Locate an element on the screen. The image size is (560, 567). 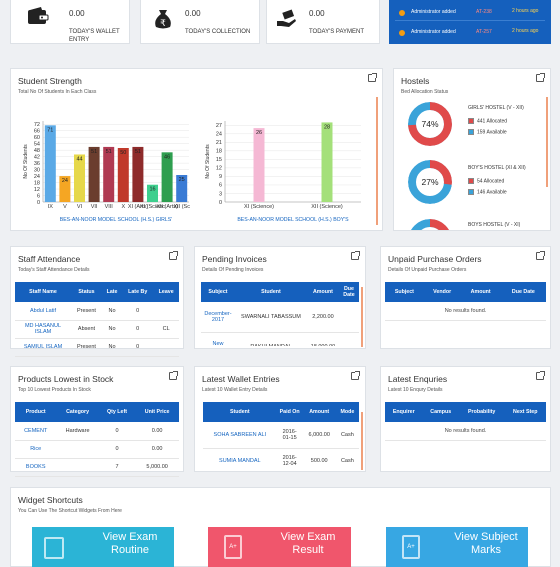
x-axis-label: BES-AN-NOOR MODEL SCHOOL (H.S.) BOY'S is located at coordinates (293, 220).